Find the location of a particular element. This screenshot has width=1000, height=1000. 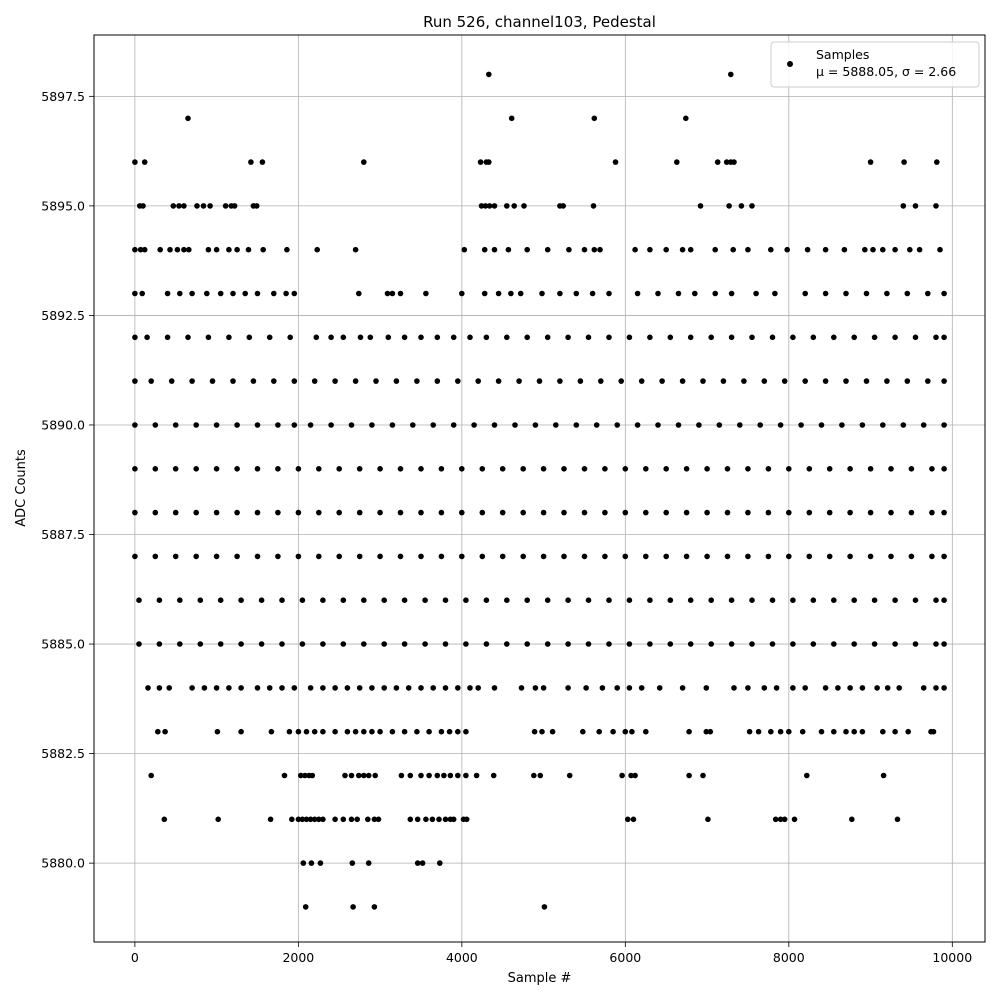

x-axis-label: Sample # is located at coordinates (540, 978).